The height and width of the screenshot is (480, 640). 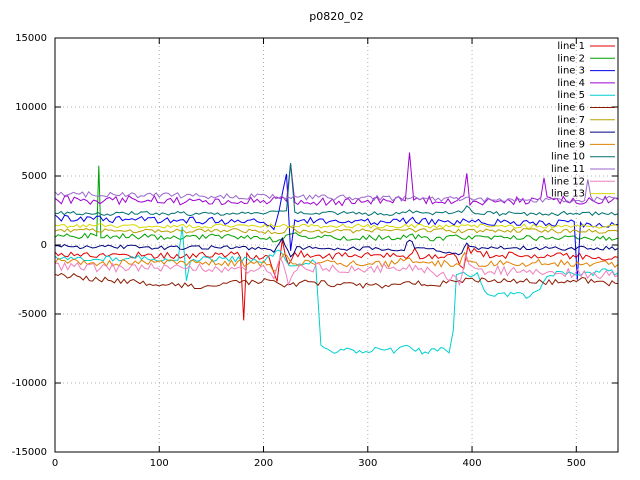 I want to click on legend-label: line 11, so click(x=568, y=169).